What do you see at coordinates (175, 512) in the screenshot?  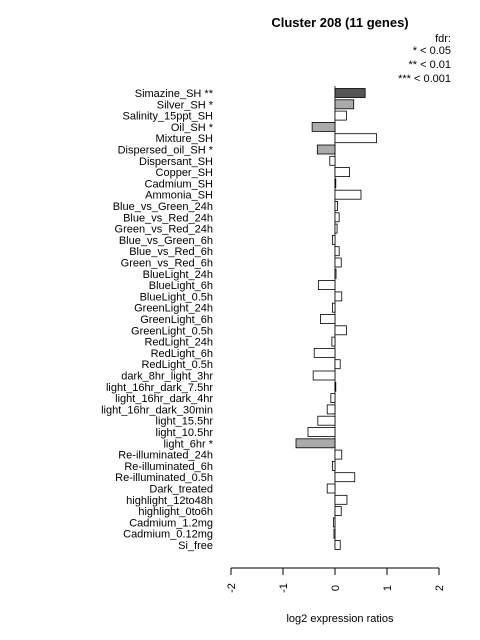 I see `category-label: highlight_0to6h` at bounding box center [175, 512].